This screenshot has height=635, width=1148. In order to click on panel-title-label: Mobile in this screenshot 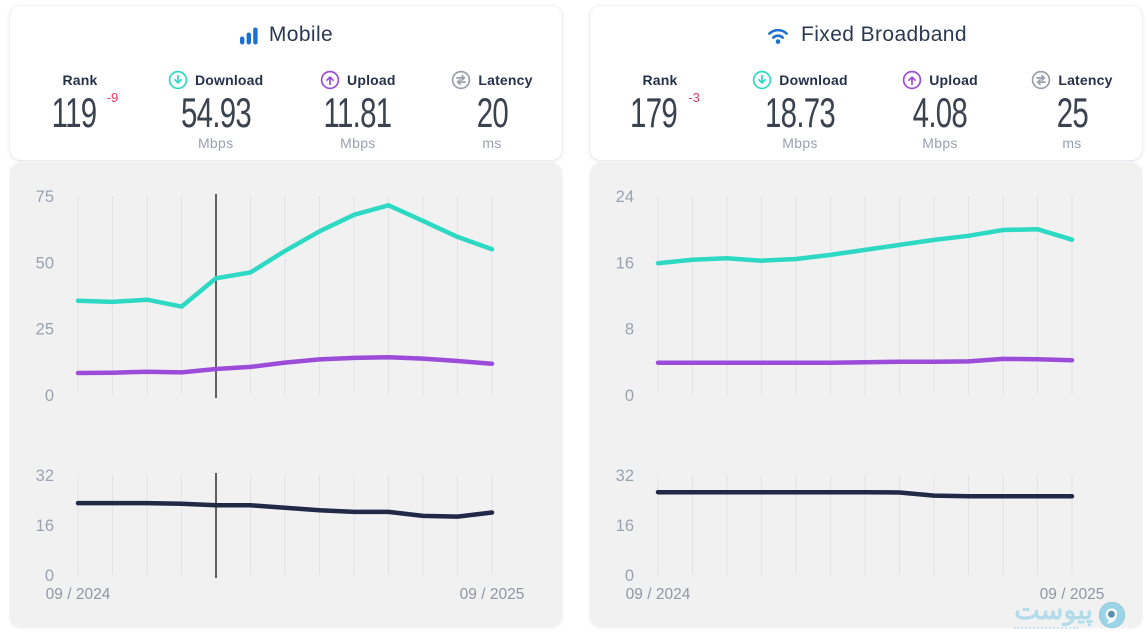, I will do `click(301, 34)`.